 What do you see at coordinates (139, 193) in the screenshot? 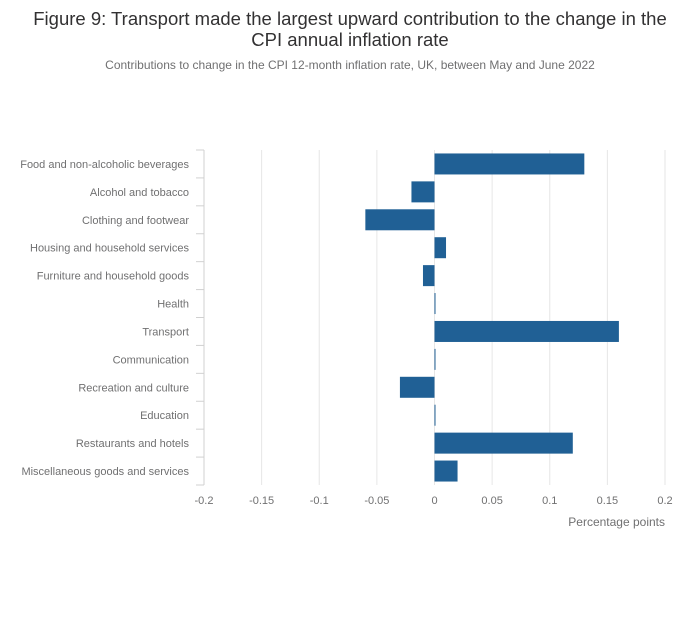
I see `y-tick-label: Alcohol and tobacco` at bounding box center [139, 193].